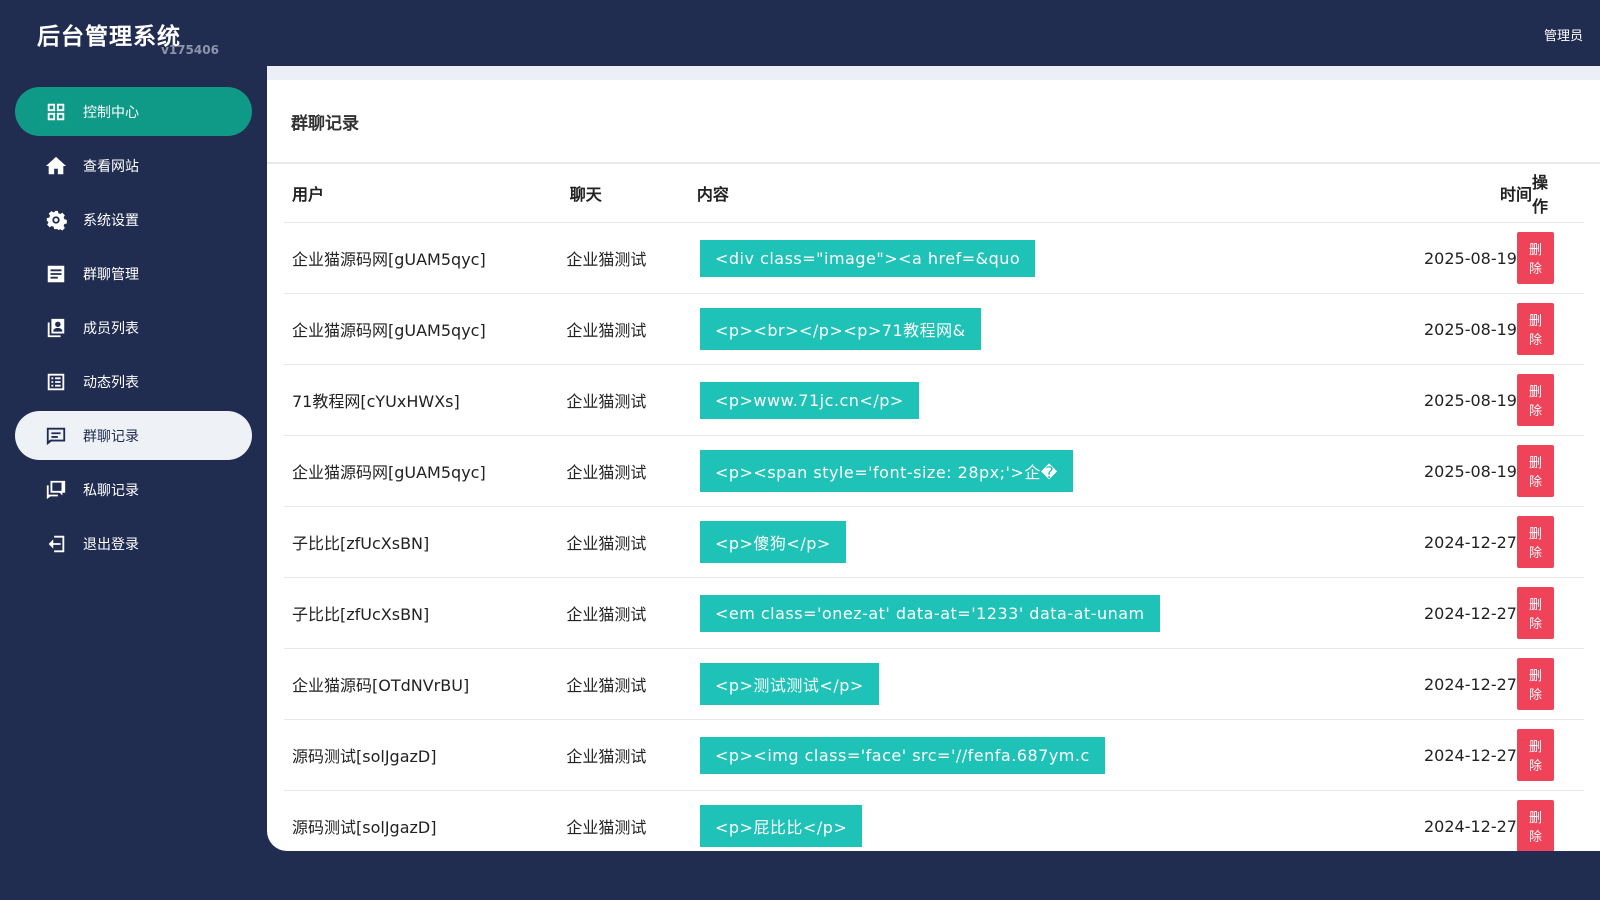  I want to click on user-cell: 71教程网[cYUxHWXs], so click(376, 401).